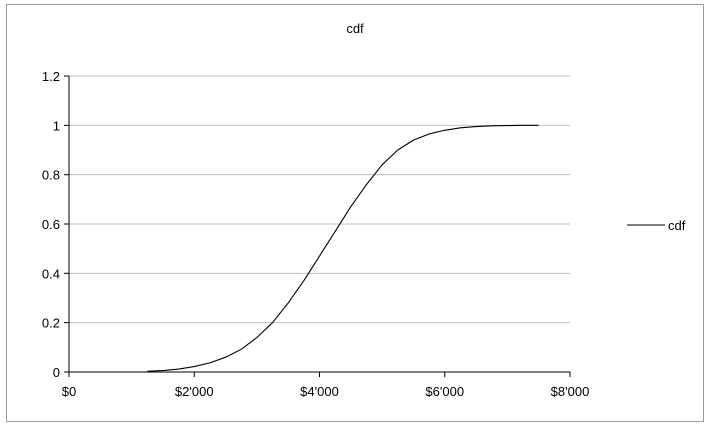  I want to click on legend-label-cdf: cdf, so click(677, 225).